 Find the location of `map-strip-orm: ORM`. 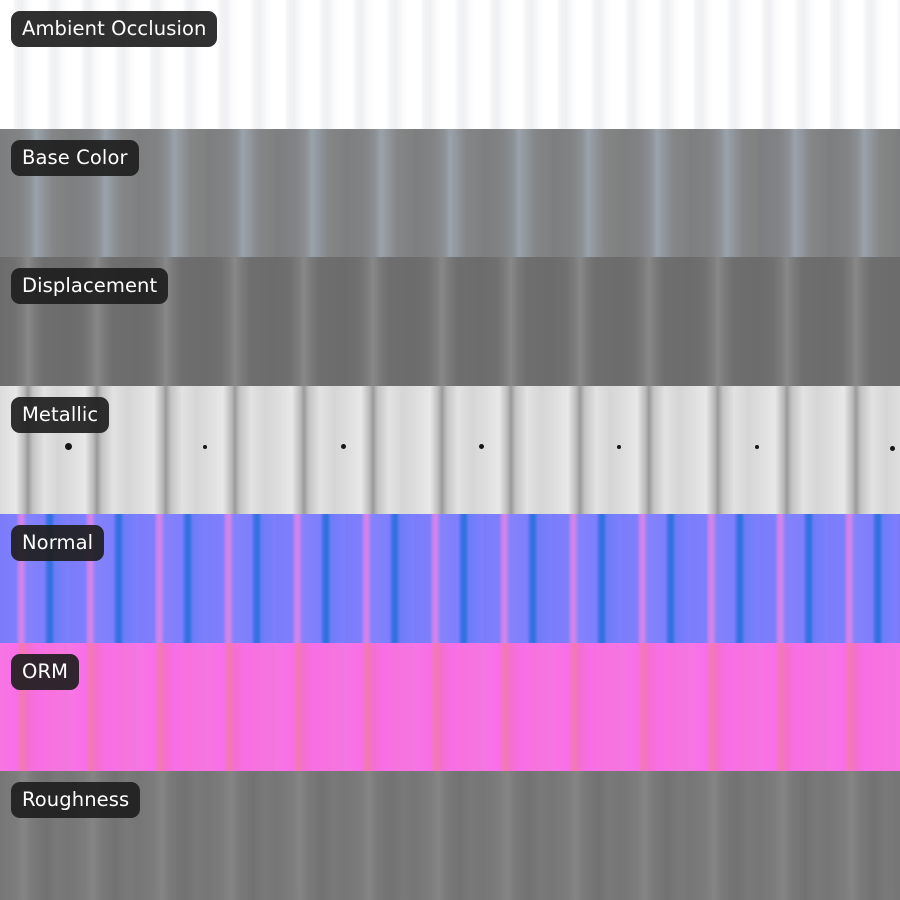

map-strip-orm: ORM is located at coordinates (450, 706).